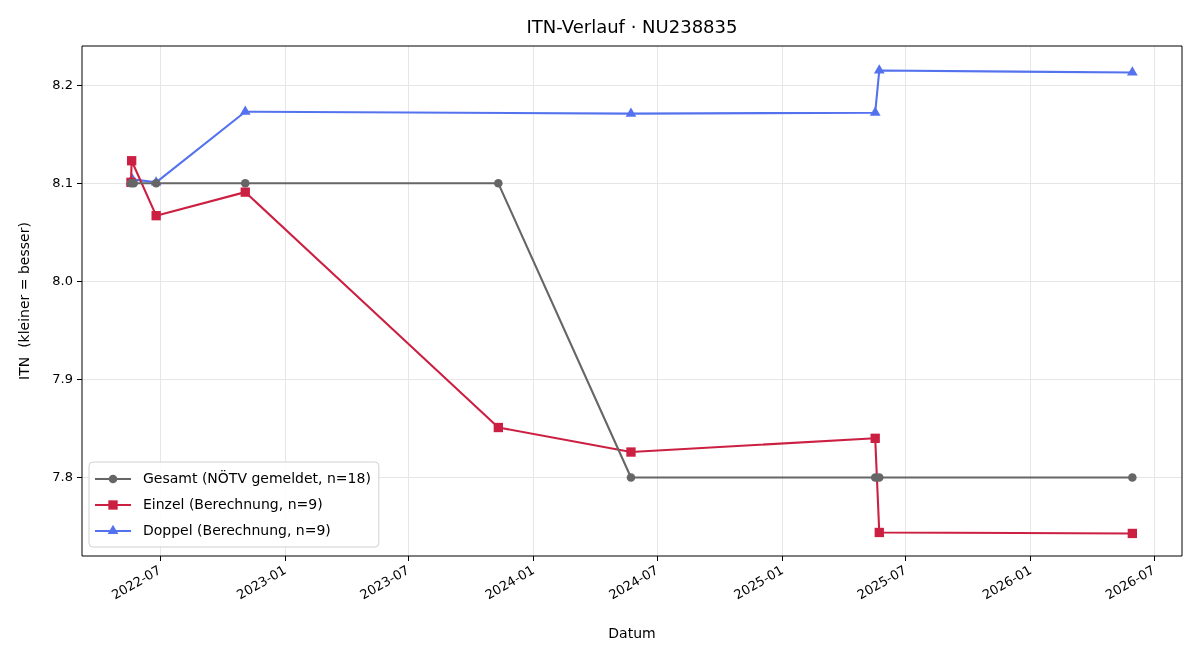 Image resolution: width=1200 pixels, height=660 pixels. What do you see at coordinates (632, 26) in the screenshot?
I see `chart-title: ITN-Verlauf · NU238835` at bounding box center [632, 26].